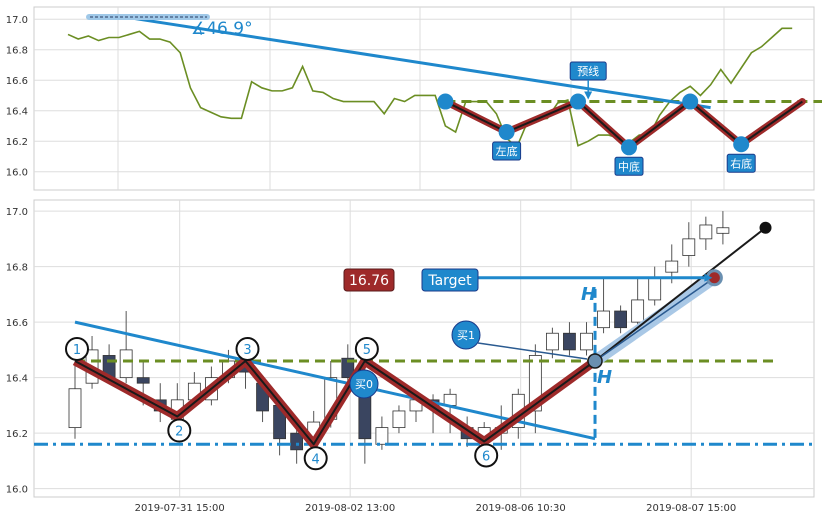 The image size is (822, 524). Describe the element at coordinates (593, 124) in the screenshot. I see `top-pattern-line` at that location.